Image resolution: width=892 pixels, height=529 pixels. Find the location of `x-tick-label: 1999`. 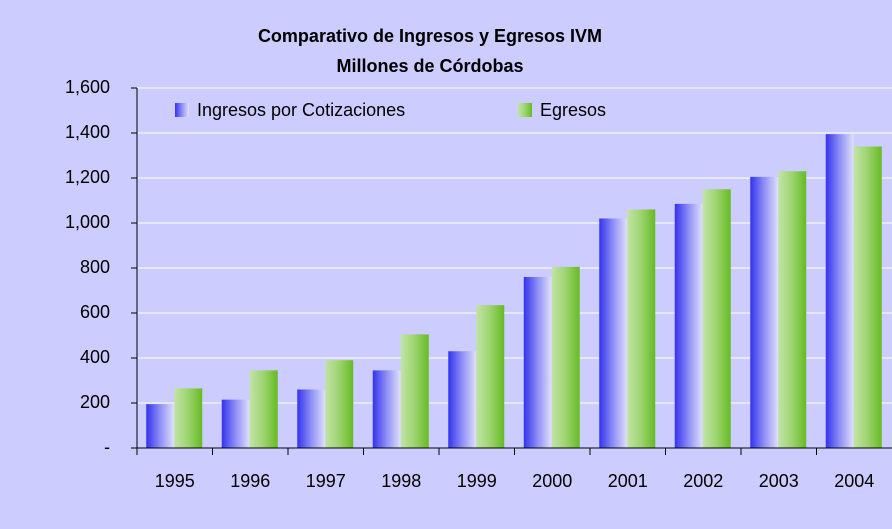

x-tick-label: 1999 is located at coordinates (477, 481).